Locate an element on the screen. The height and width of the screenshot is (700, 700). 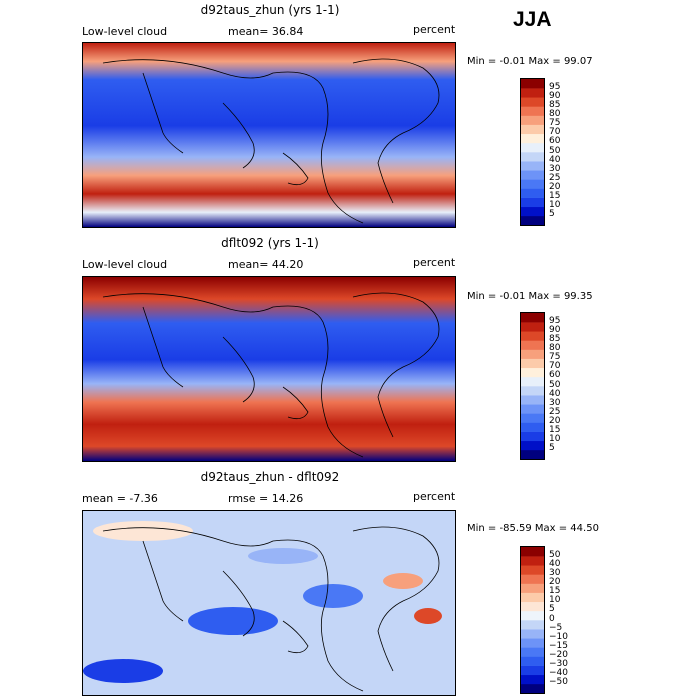
panel3-colorbar-label: −50 is located at coordinates (558, 682).